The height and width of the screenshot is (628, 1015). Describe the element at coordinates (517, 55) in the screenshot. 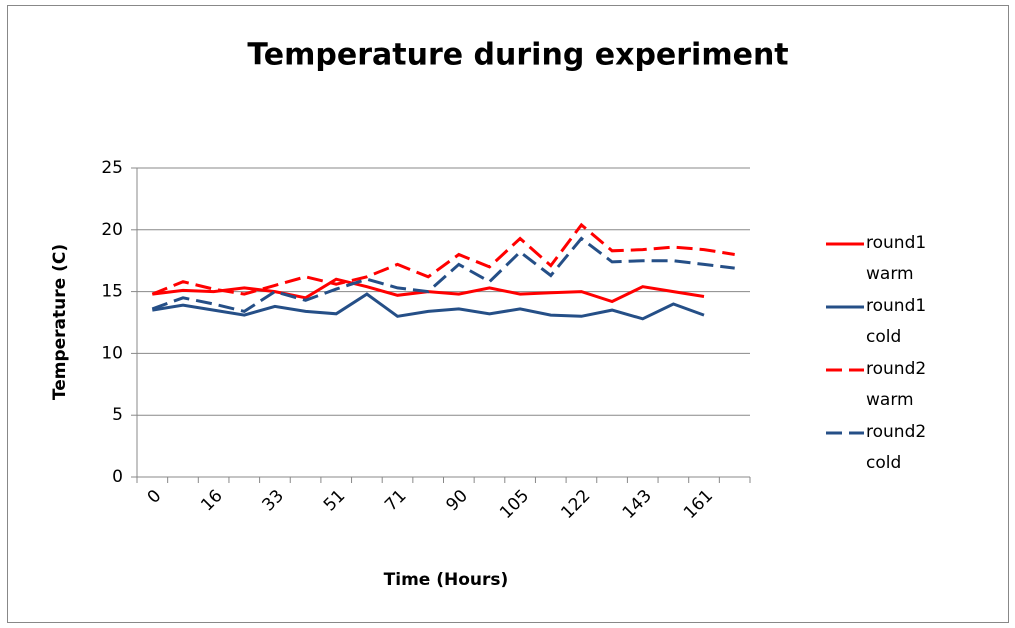

I see `chart-title: Temperature during experiment` at that location.